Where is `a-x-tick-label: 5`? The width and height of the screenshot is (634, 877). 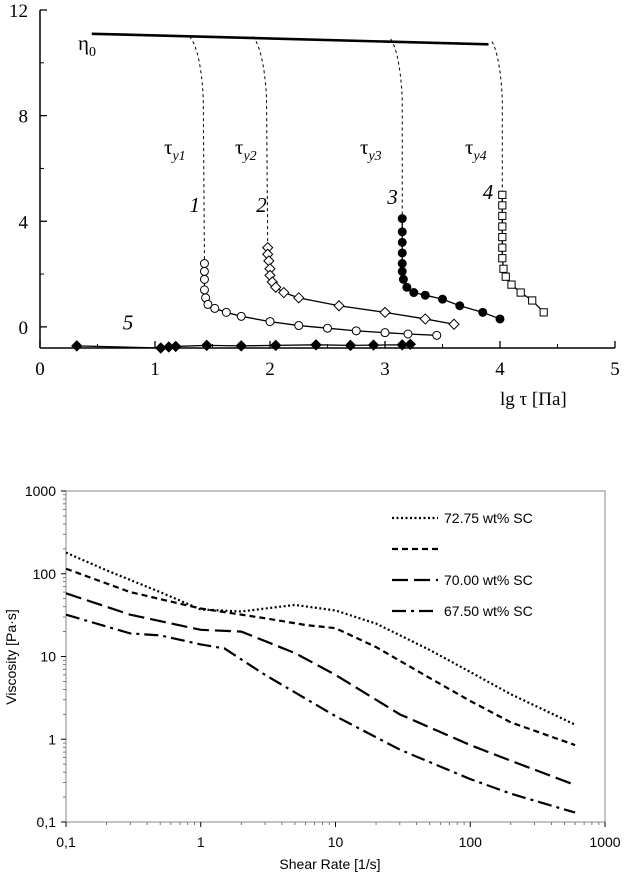 a-x-tick-label: 5 is located at coordinates (615, 369).